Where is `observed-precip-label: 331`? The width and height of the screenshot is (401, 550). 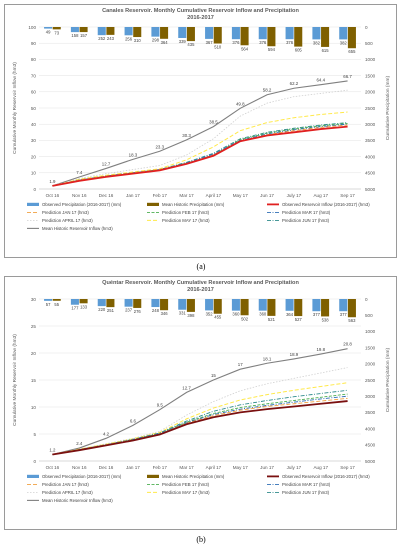
observed-precip-label: 331 is located at coordinates (183, 313).